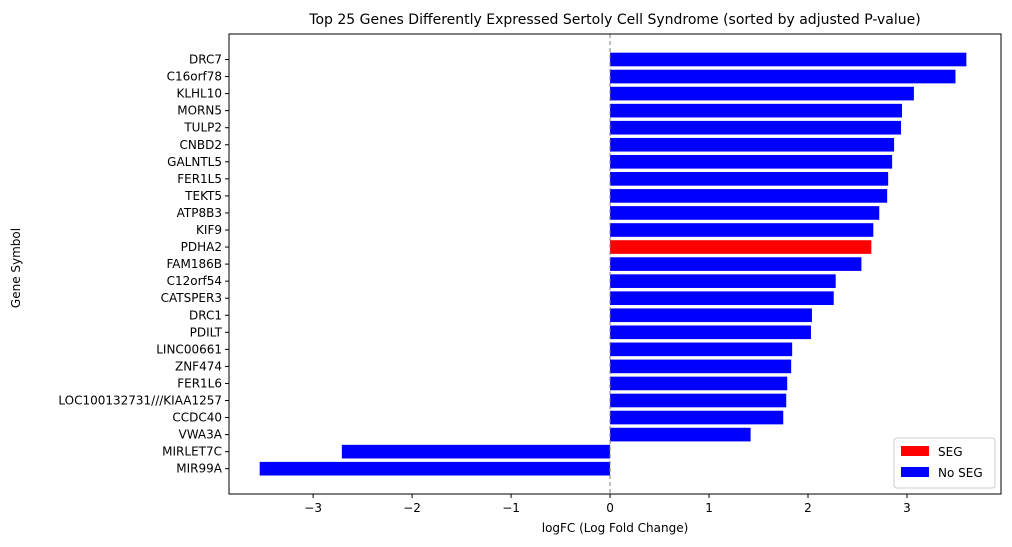  What do you see at coordinates (203, 196) in the screenshot?
I see `y-tick-label: TEKT5` at bounding box center [203, 196].